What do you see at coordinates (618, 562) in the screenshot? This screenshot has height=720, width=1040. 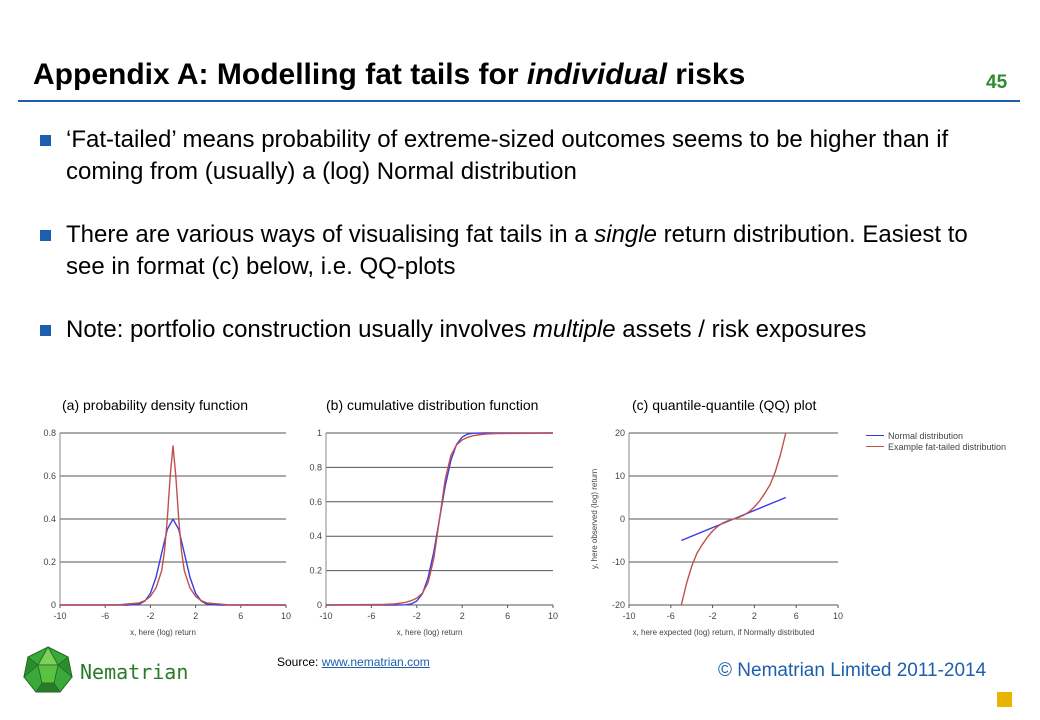 I see `y-tick-label: -10` at bounding box center [618, 562].